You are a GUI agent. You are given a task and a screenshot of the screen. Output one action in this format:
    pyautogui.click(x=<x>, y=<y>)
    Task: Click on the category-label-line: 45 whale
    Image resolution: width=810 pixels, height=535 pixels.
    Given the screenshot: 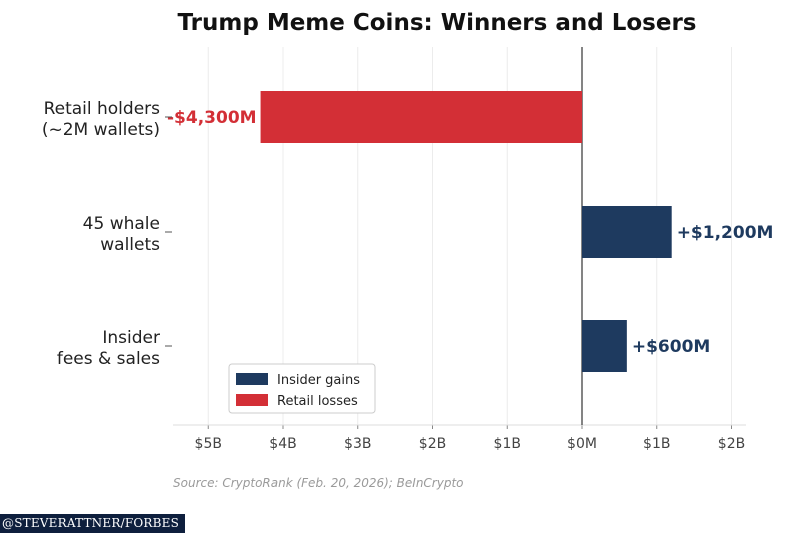 What is the action you would take?
    pyautogui.click(x=121, y=224)
    